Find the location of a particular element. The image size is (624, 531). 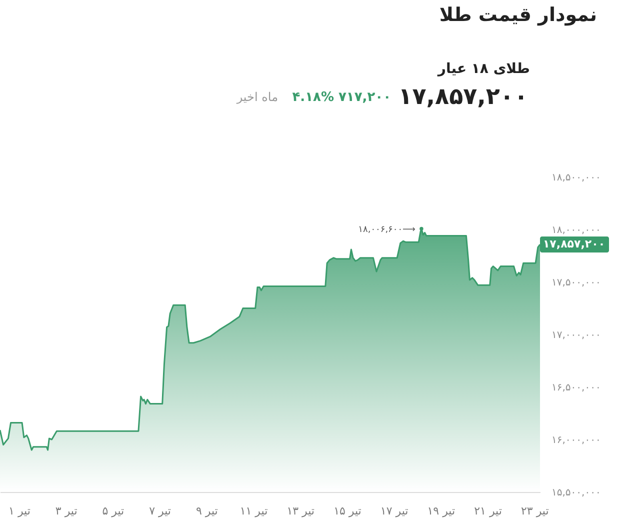

x-tick-label: ۵ تیر is located at coordinates (113, 511).